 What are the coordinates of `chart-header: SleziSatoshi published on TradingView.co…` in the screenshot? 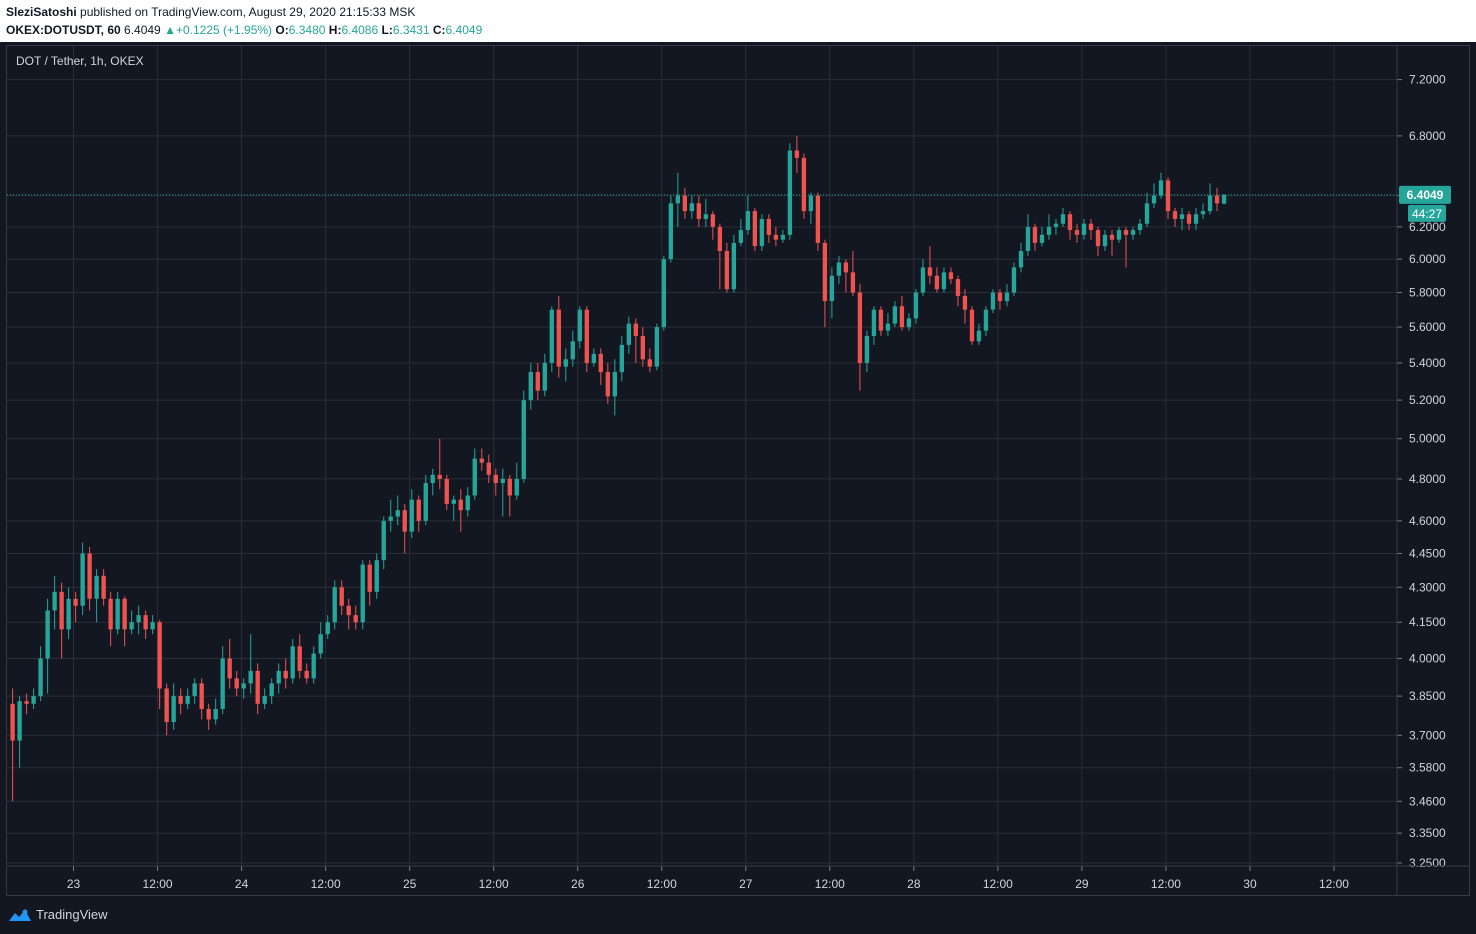 It's located at (738, 21).